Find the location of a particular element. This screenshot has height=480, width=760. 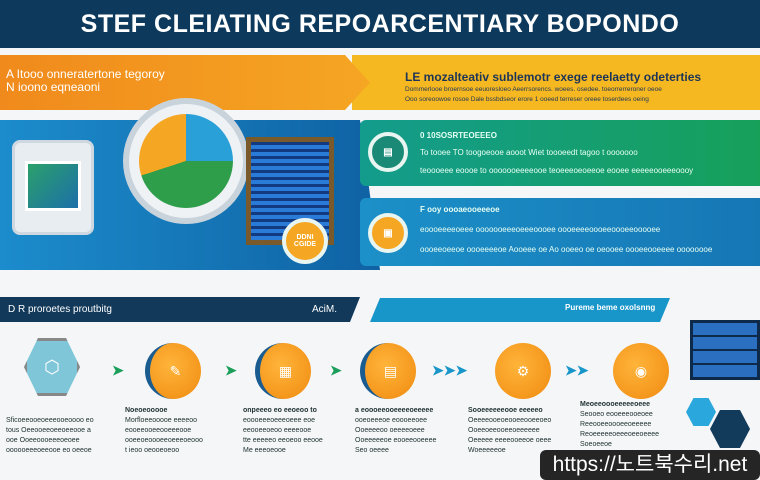

step-line: Oeeeee eeeeooeeoe oeee is located at coordinates (510, 440).